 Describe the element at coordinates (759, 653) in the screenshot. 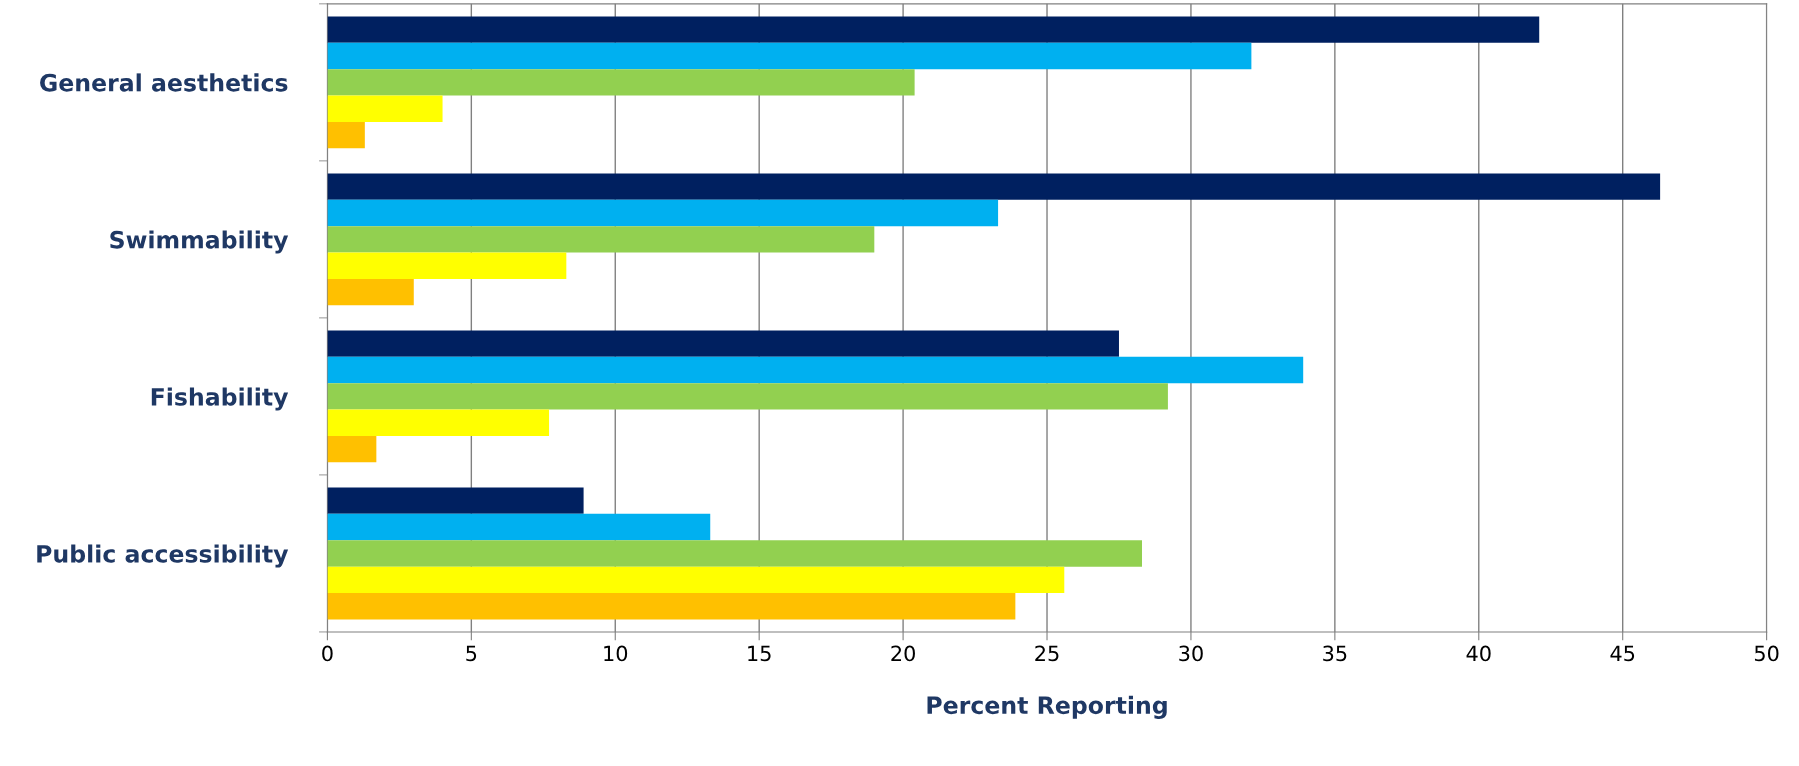

I see `x-tick-label: 15` at that location.